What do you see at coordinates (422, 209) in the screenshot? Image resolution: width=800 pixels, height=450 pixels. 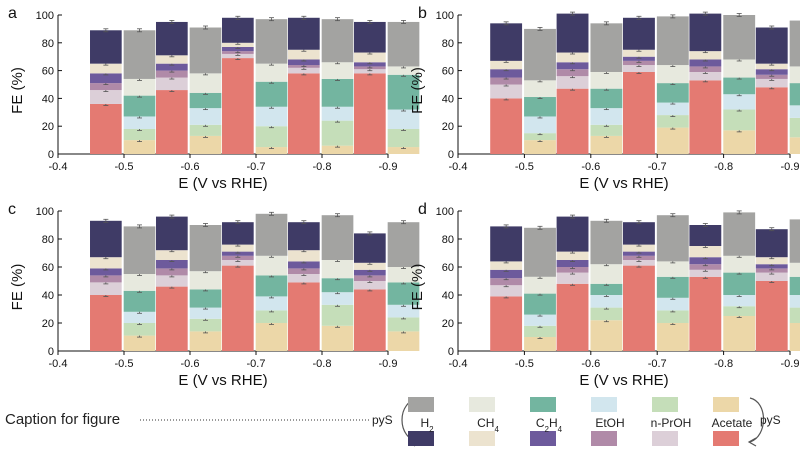 I see `panel-letter: d` at bounding box center [422, 209].